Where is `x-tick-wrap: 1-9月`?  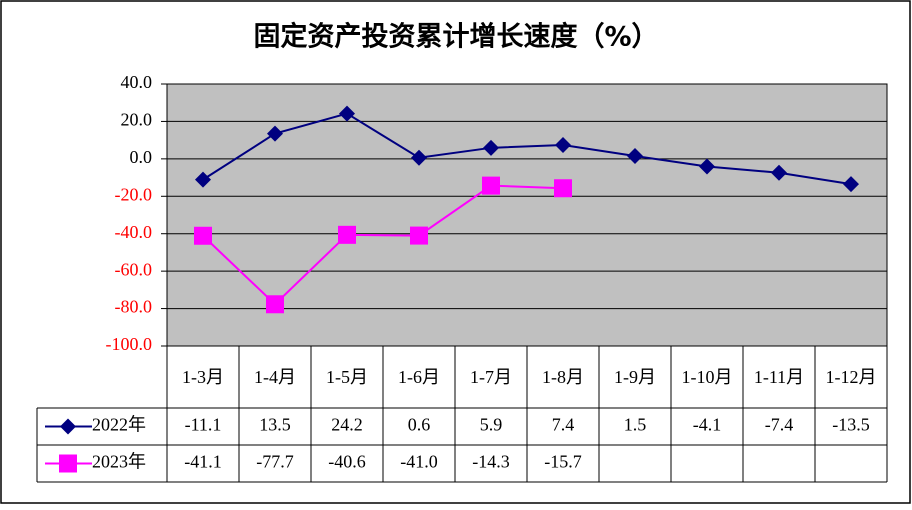
x-tick-wrap: 1-9月 is located at coordinates (635, 377).